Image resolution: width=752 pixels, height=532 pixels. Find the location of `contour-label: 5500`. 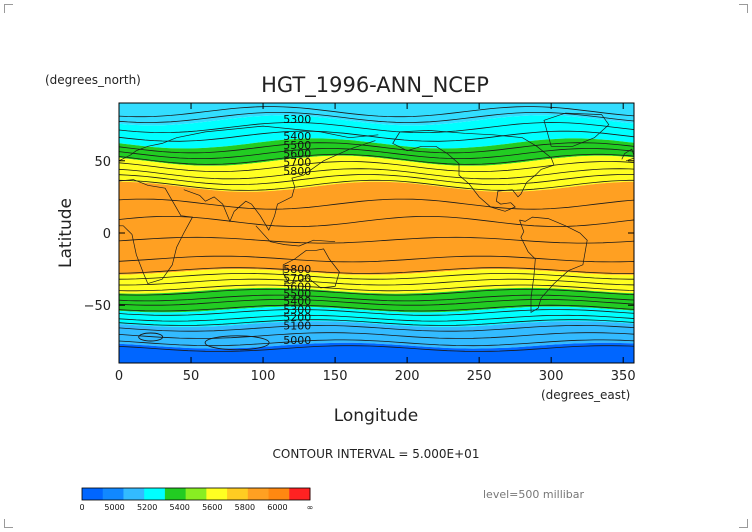

contour-label: 5500 is located at coordinates (297, 294).